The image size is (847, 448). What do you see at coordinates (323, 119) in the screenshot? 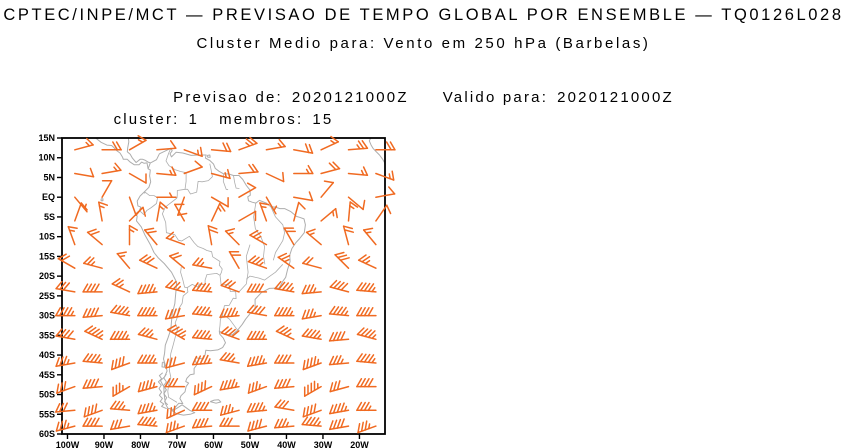
I see `members-value: 15` at bounding box center [323, 119].